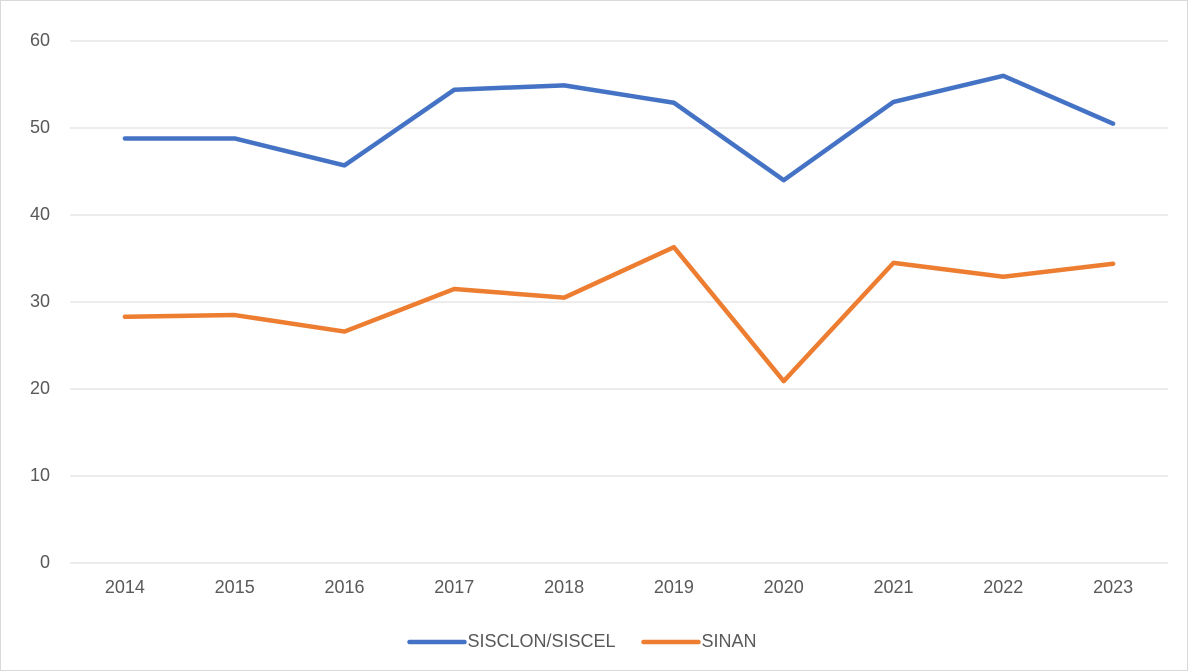  What do you see at coordinates (1113, 587) in the screenshot?
I see `x-tick-label: 2023` at bounding box center [1113, 587].